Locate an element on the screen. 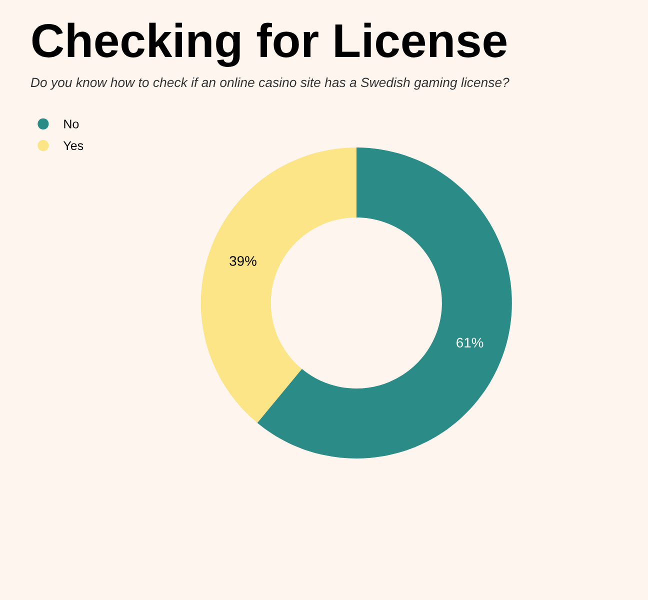  legend-label: No is located at coordinates (71, 124).